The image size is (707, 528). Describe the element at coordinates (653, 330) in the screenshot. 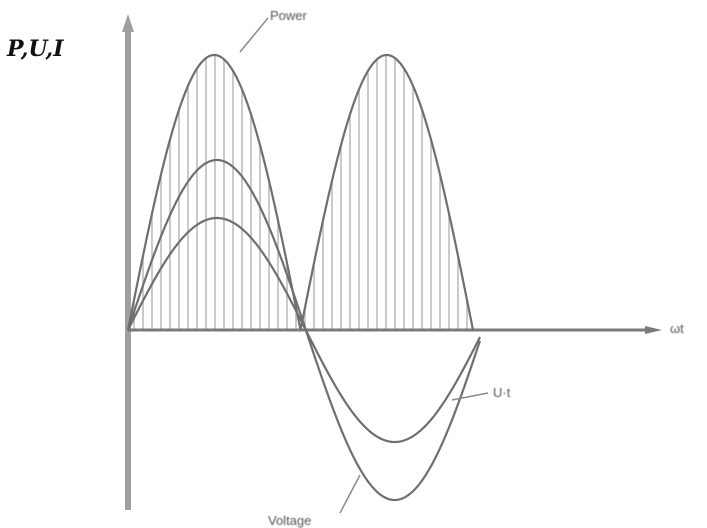

I see `x-axis-arrow` at that location.